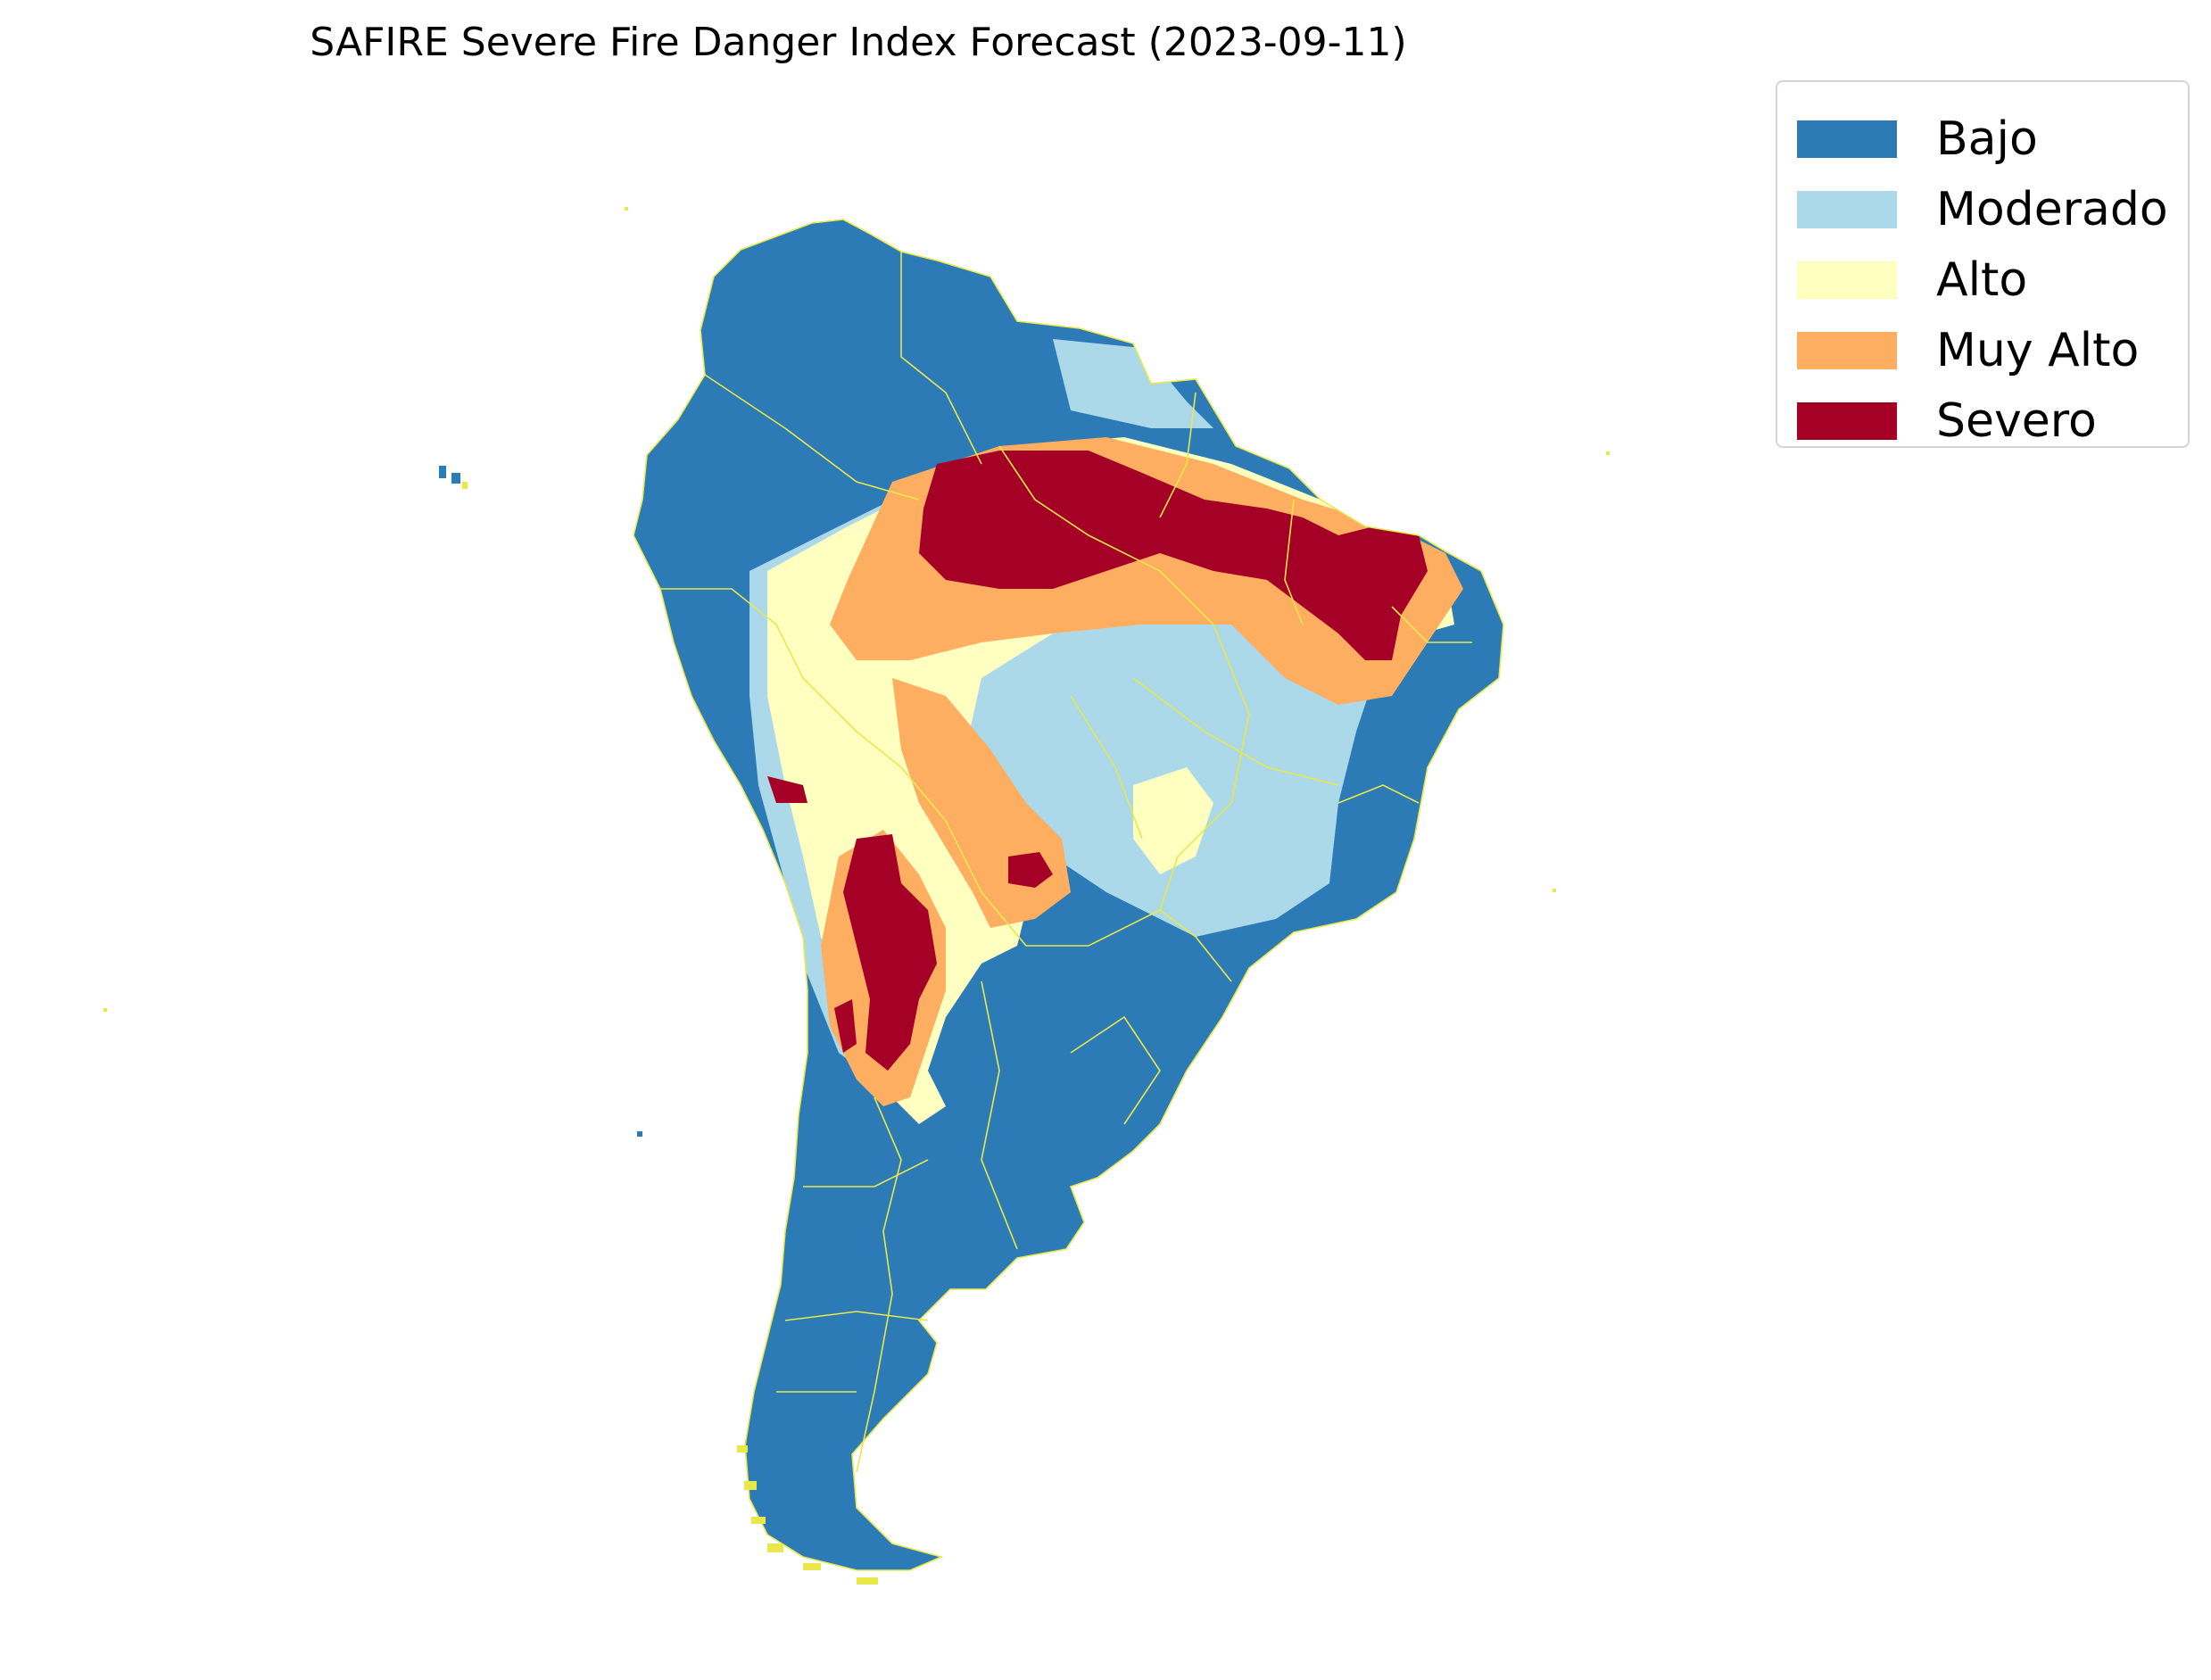 This screenshot has width=2211, height=1680. I want to click on zone-severo-andes, so click(890, 952).